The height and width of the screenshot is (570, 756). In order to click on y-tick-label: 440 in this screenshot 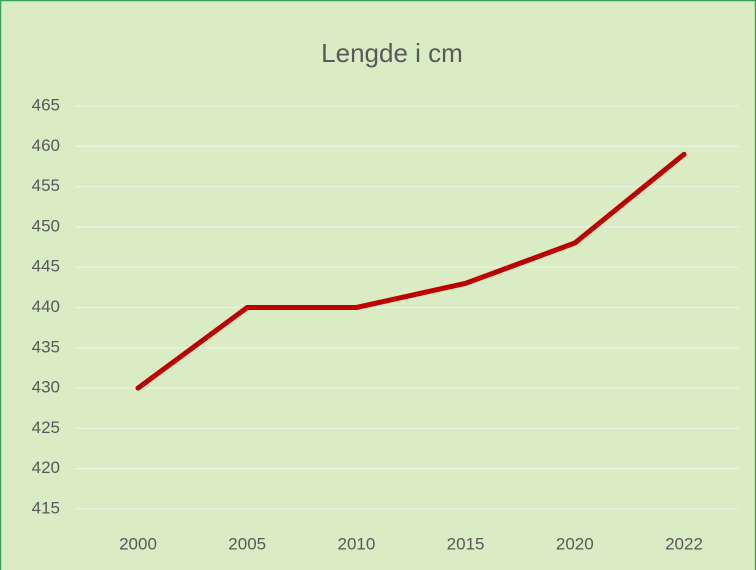, I will do `click(46, 306)`.